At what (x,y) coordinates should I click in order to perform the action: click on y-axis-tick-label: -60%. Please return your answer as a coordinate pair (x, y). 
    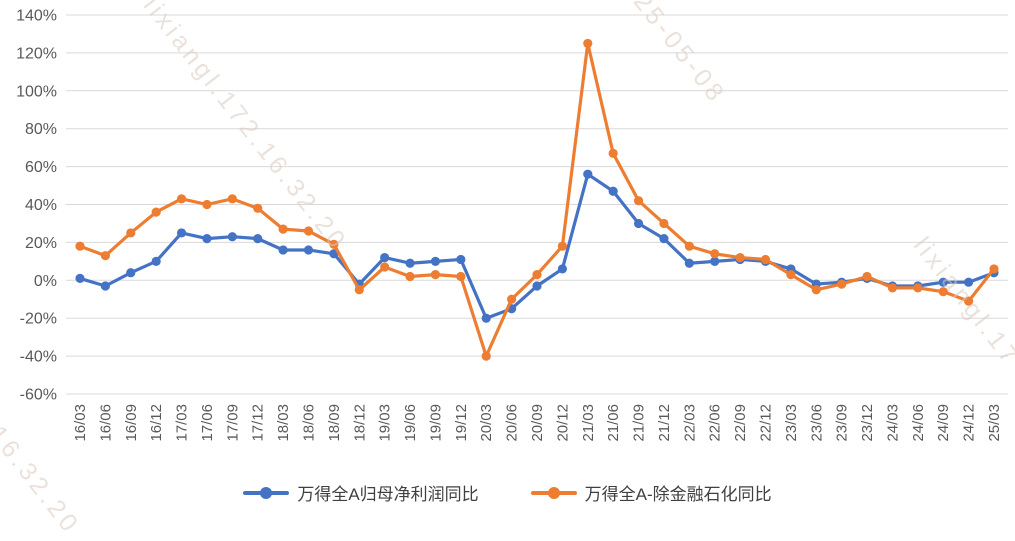
    Looking at the image, I should click on (38, 395).